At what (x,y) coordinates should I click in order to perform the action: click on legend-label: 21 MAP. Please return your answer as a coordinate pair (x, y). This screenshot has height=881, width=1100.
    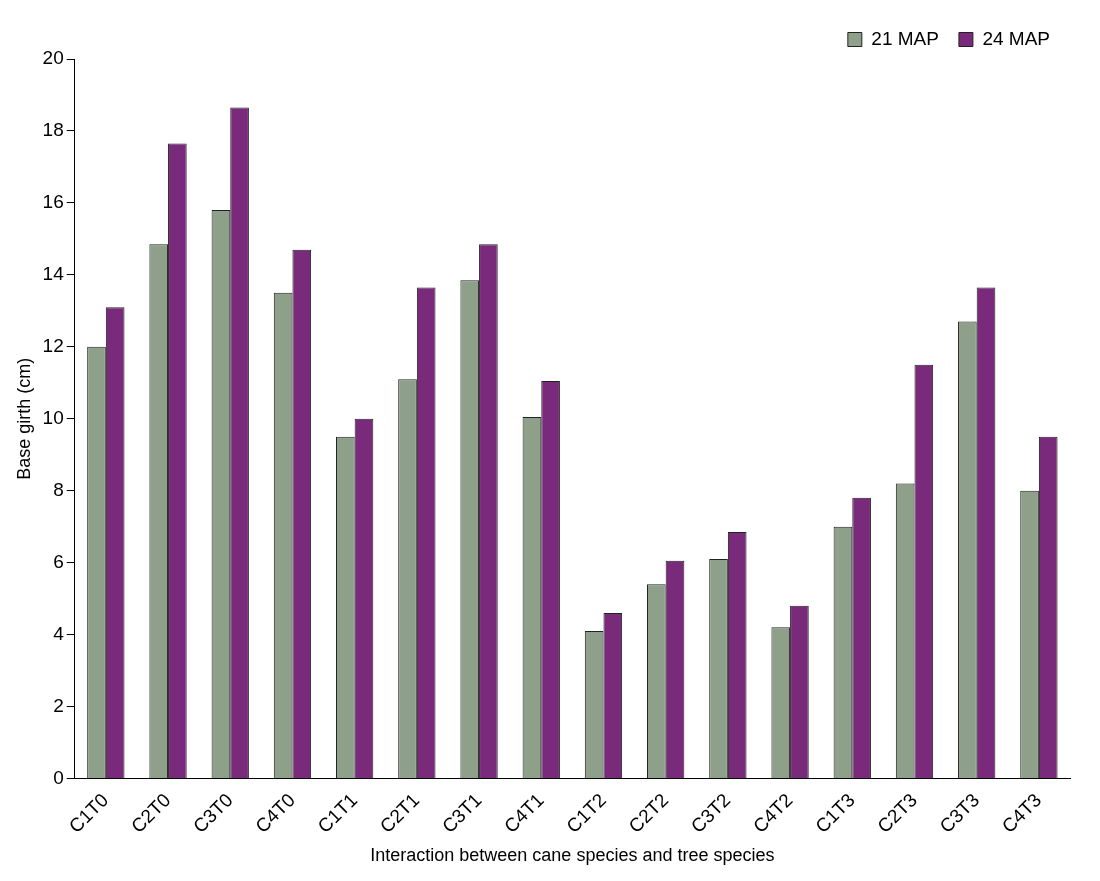
    Looking at the image, I should click on (905, 38).